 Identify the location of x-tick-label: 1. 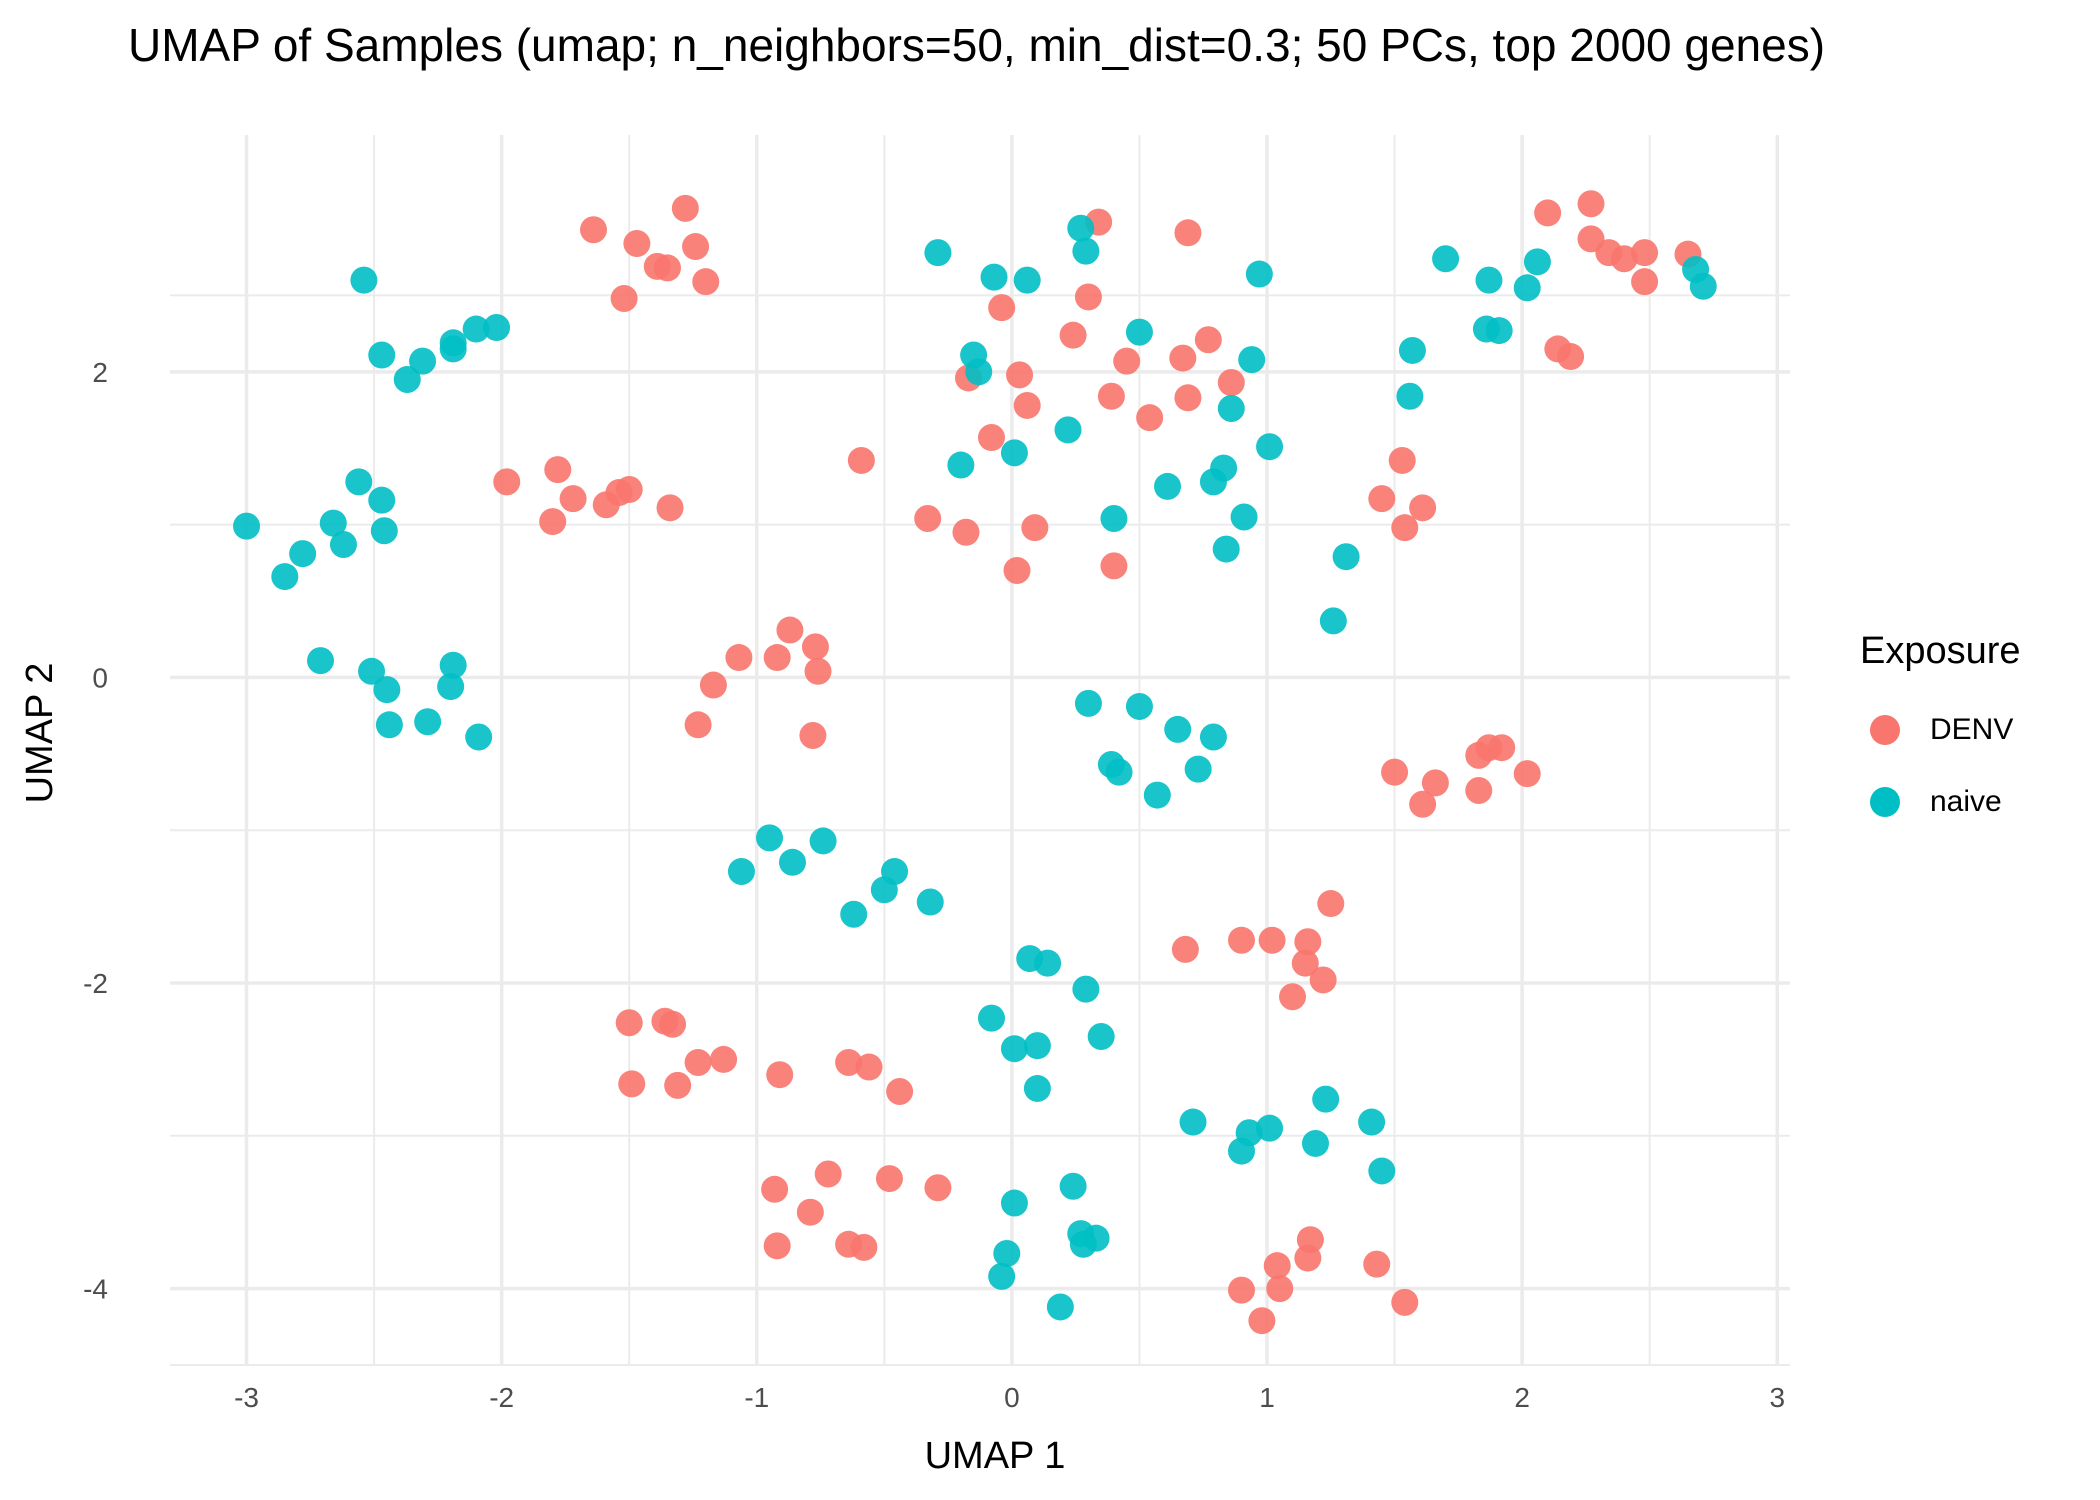
(1267, 1397).